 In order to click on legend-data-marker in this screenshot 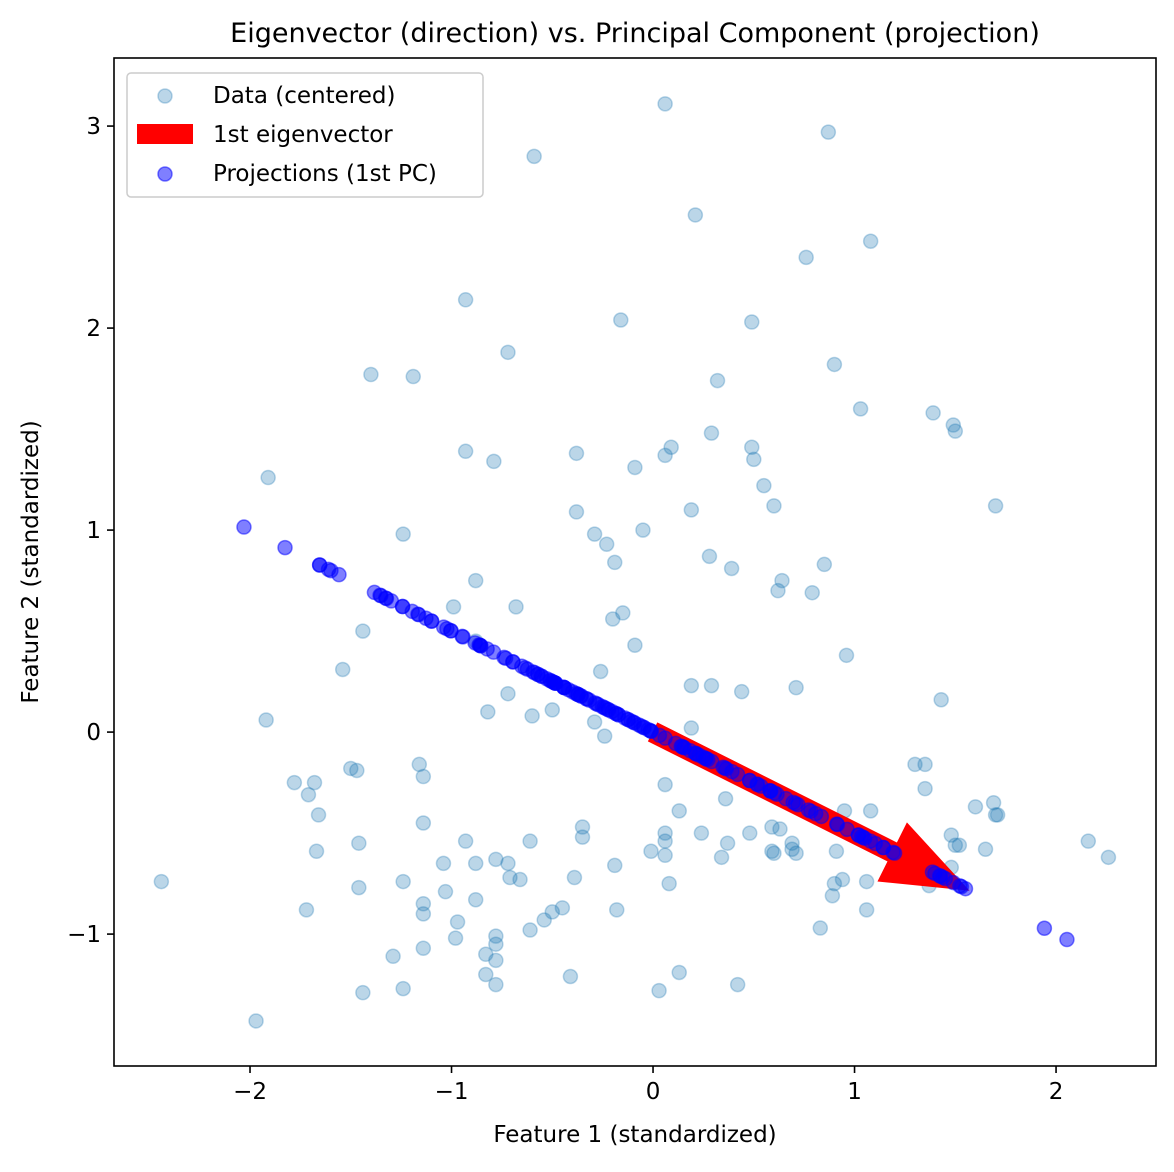, I will do `click(165, 96)`.